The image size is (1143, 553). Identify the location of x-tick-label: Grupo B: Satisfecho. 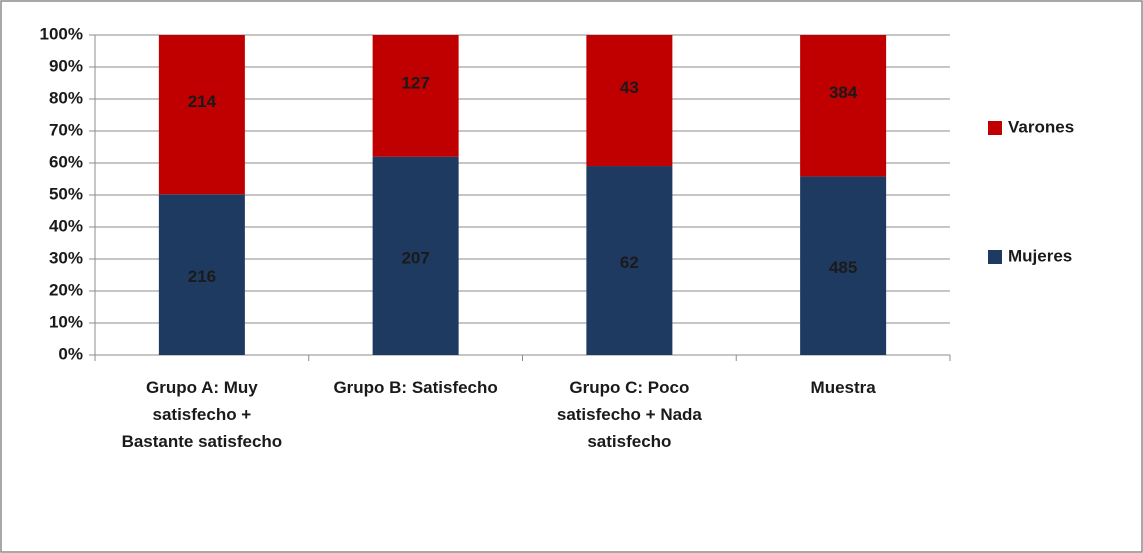
(415, 387).